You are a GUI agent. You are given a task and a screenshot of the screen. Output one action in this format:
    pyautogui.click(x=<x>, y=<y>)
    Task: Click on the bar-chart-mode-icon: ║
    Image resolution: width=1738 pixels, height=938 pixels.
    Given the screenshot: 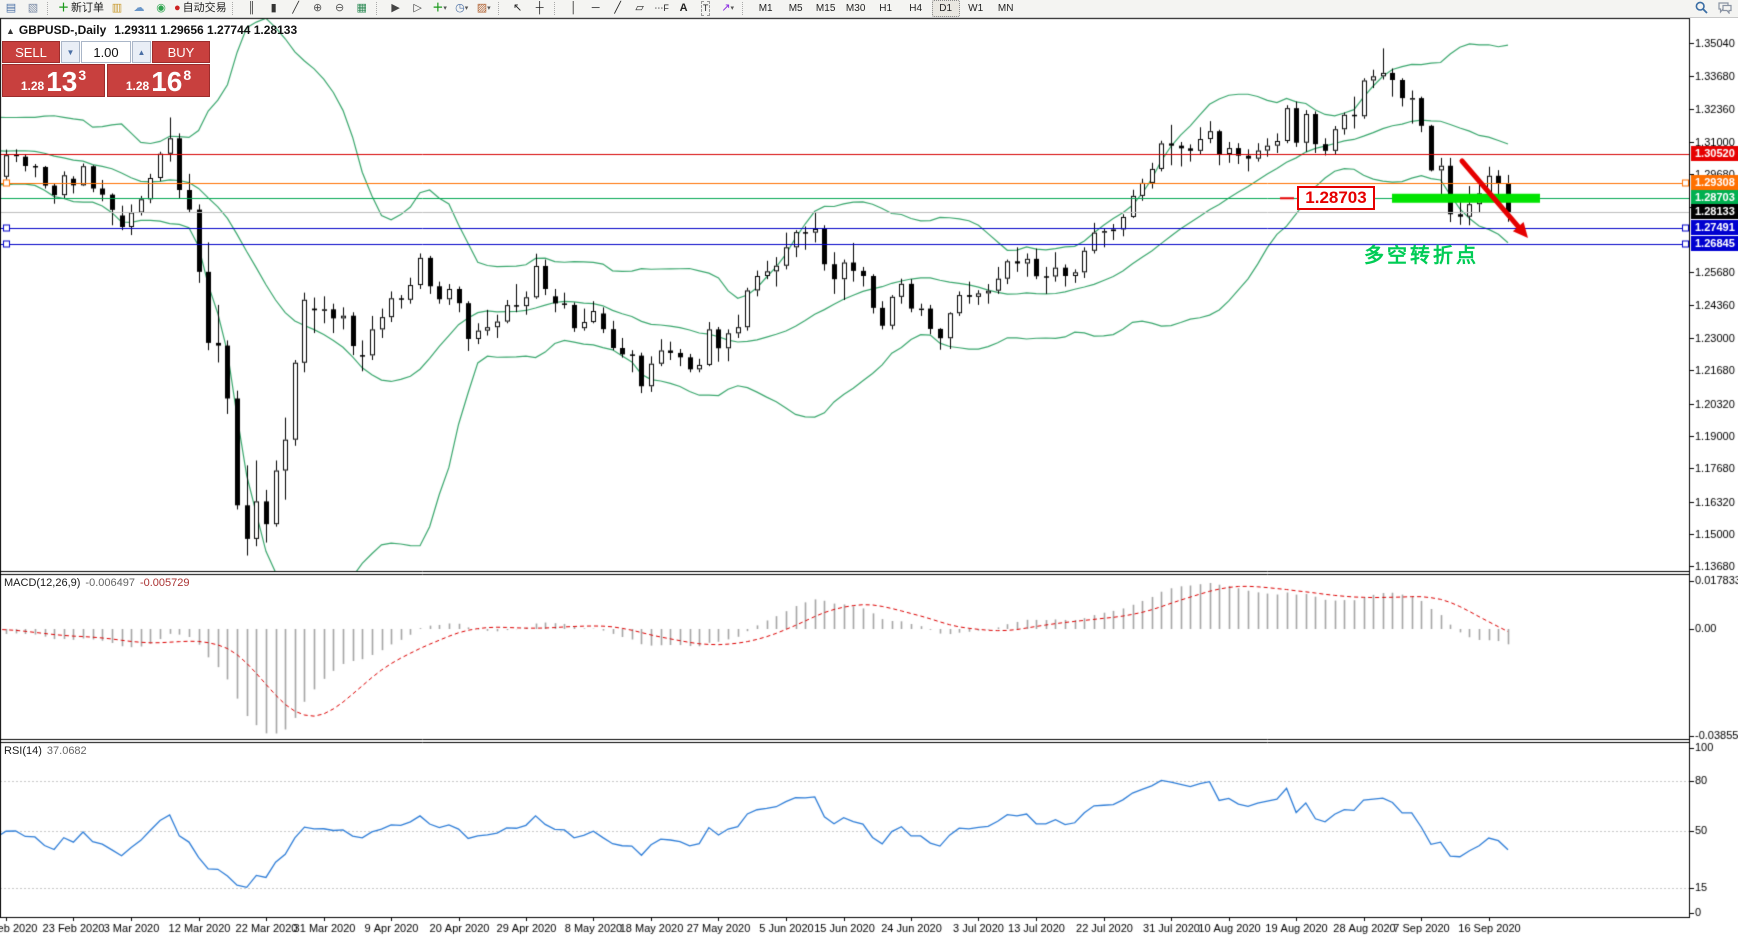 What is the action you would take?
    pyautogui.click(x=251, y=8)
    